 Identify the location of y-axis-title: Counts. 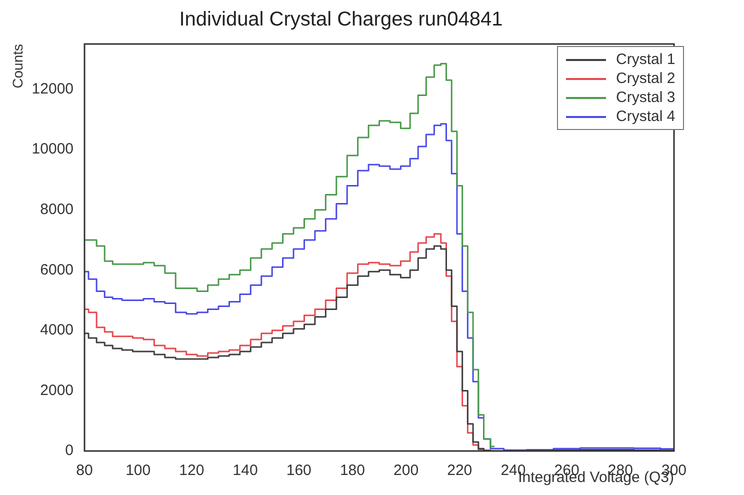
(17, 66).